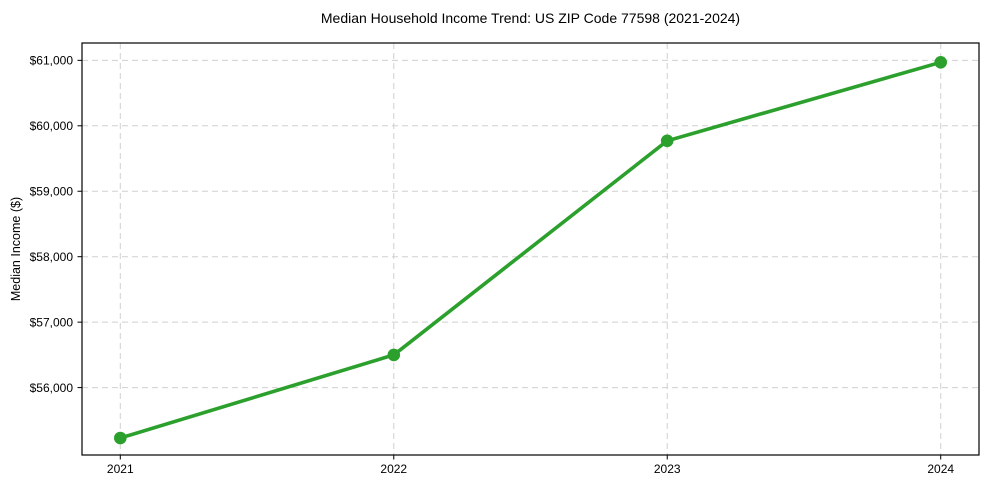 Image resolution: width=989 pixels, height=490 pixels. What do you see at coordinates (667, 469) in the screenshot?
I see `x-tick-label: 2023` at bounding box center [667, 469].